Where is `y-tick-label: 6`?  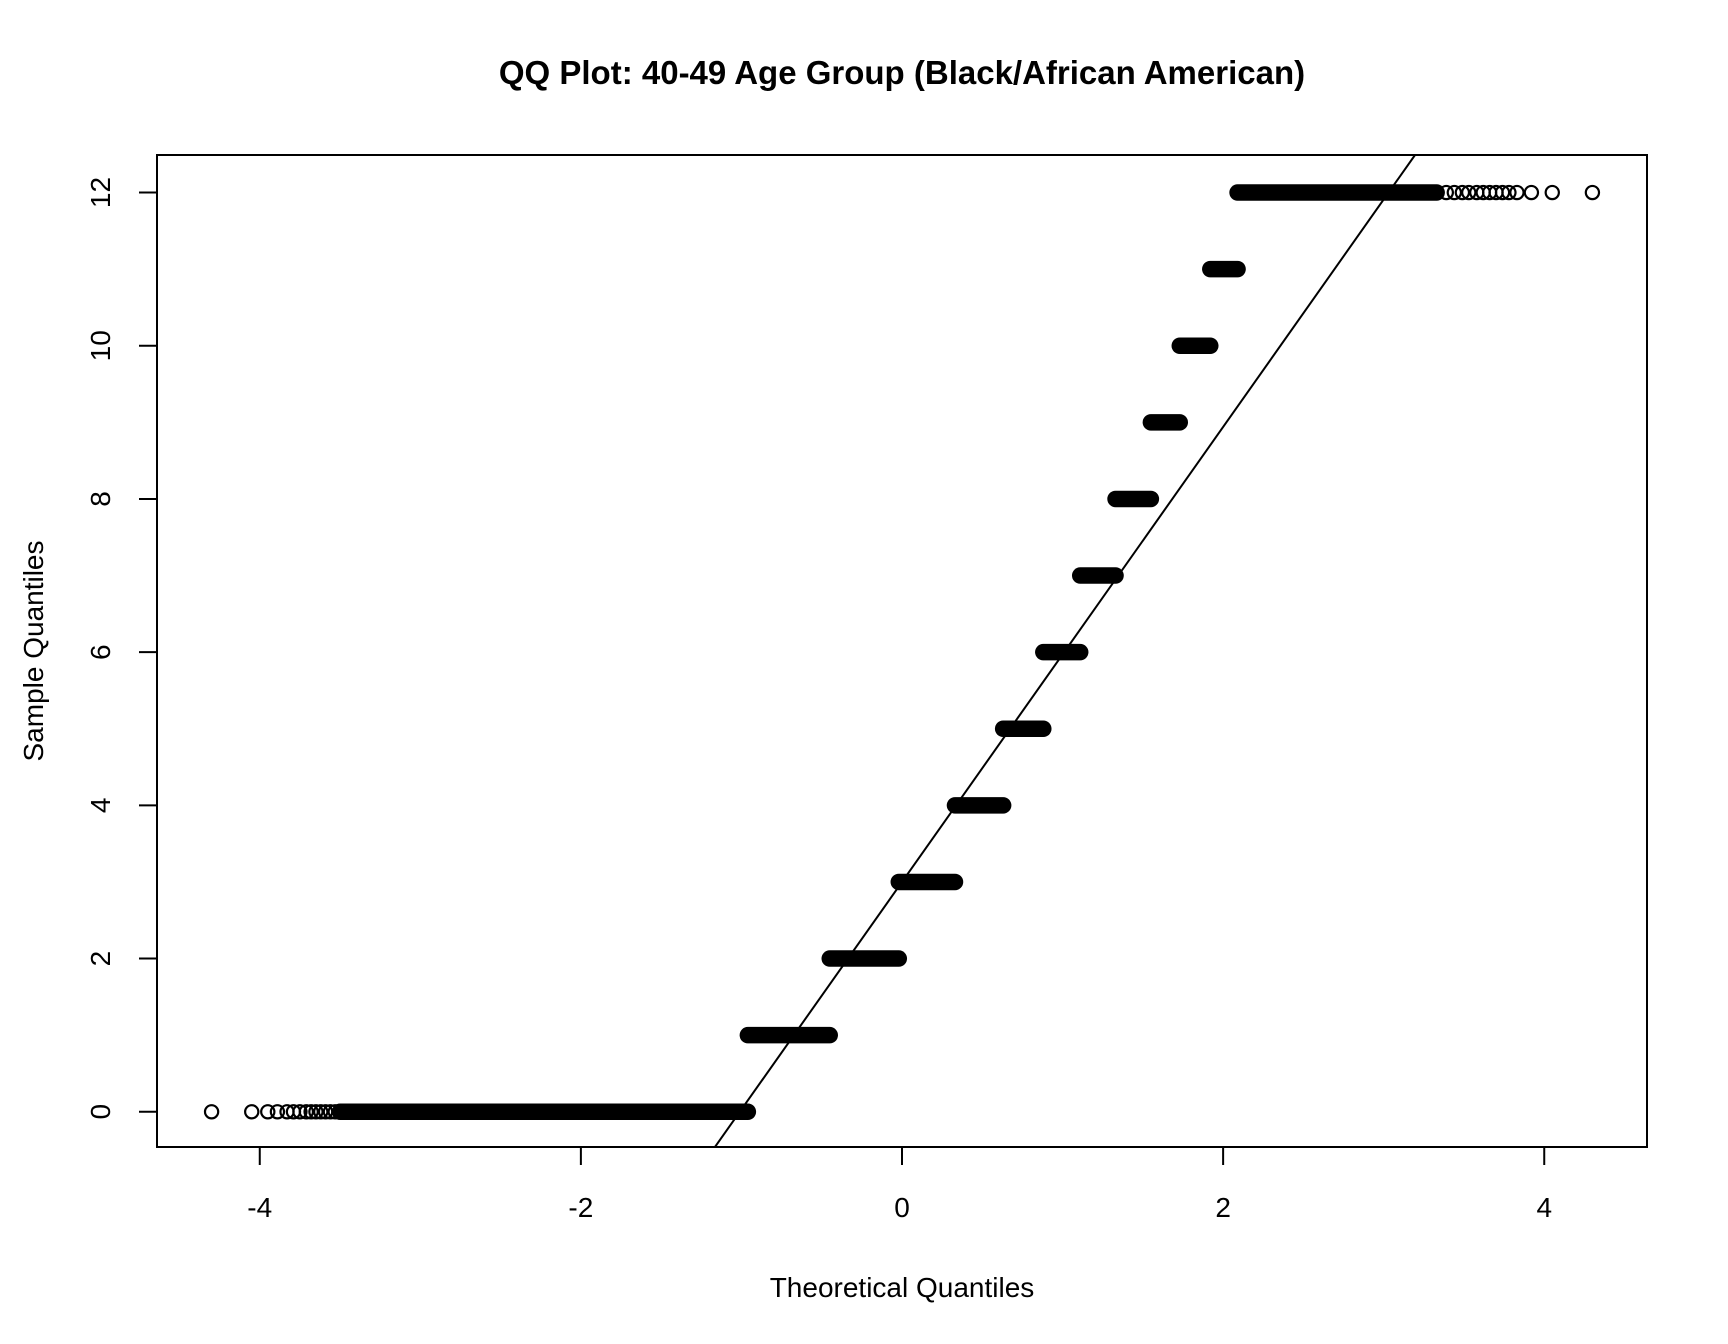 y-tick-label: 6 is located at coordinates (100, 652).